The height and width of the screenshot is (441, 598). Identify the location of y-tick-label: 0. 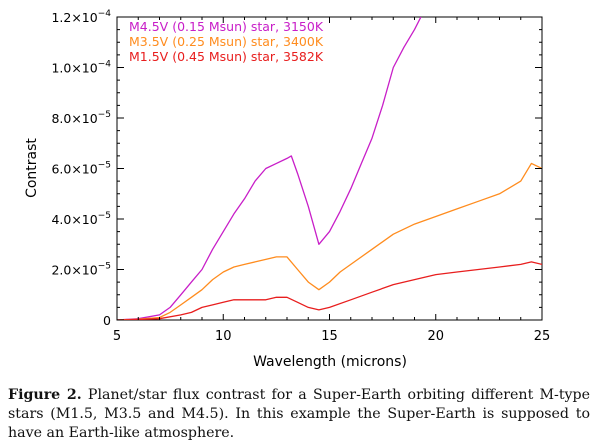
(107, 320).